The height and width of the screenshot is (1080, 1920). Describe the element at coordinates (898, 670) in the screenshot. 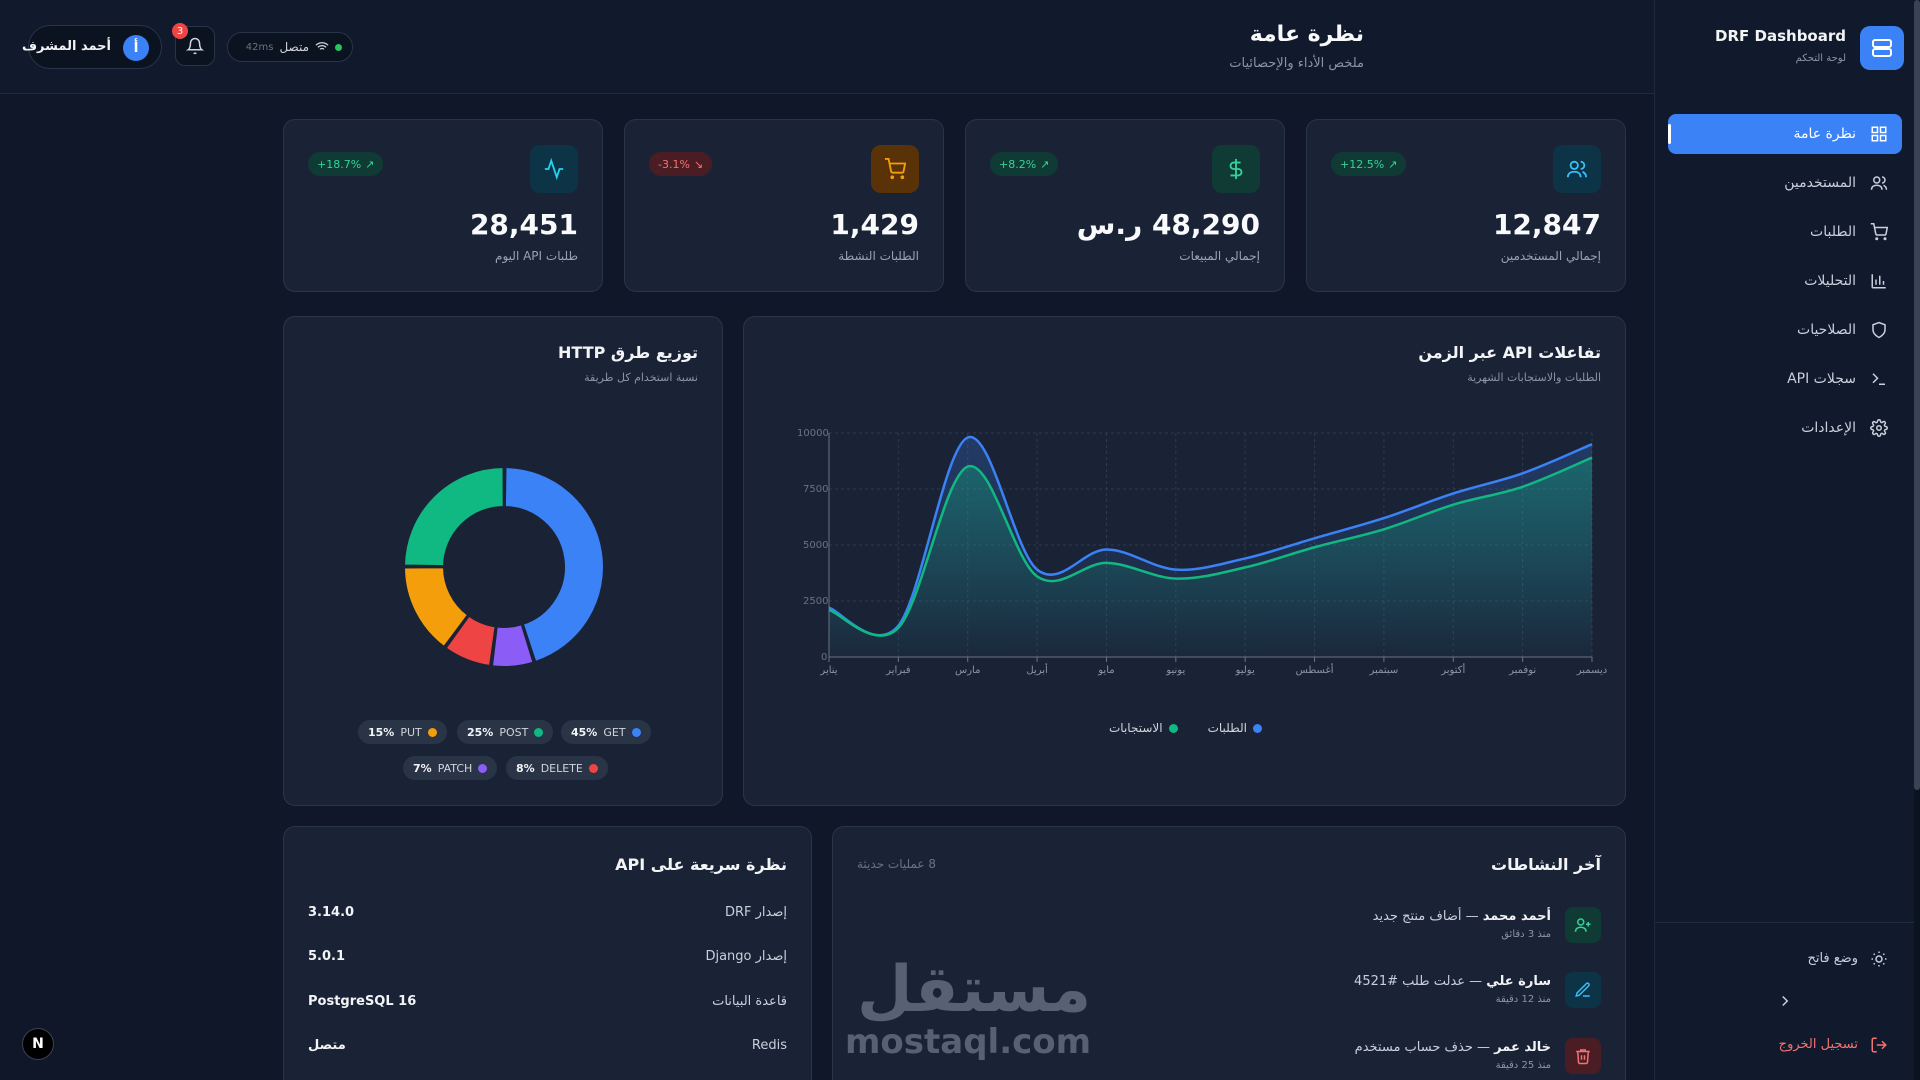

I see `x-tick-label: فبراير` at that location.